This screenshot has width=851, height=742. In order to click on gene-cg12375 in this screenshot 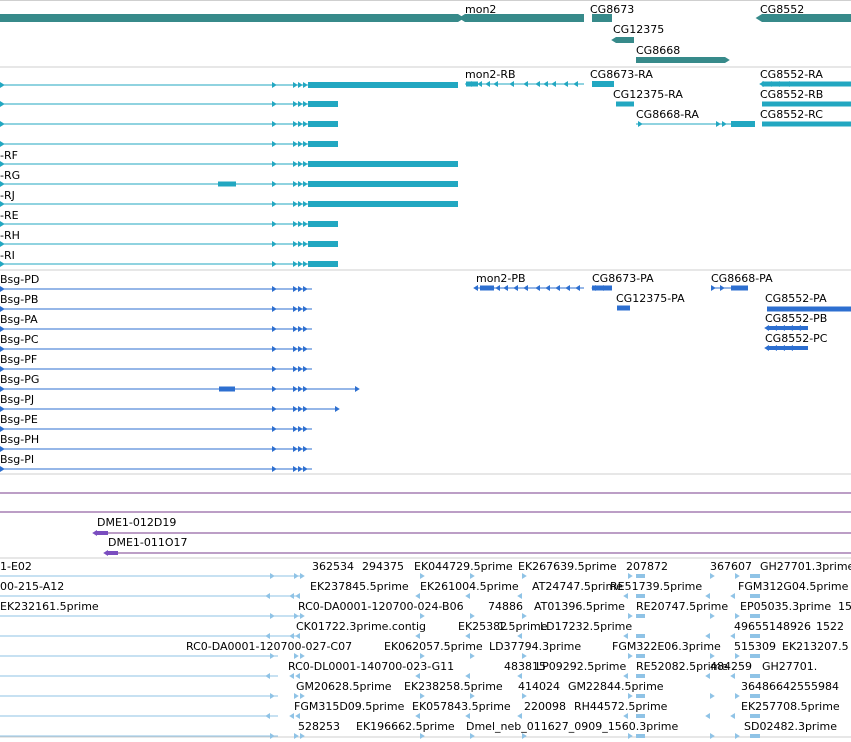, I will do `click(625, 40)`.